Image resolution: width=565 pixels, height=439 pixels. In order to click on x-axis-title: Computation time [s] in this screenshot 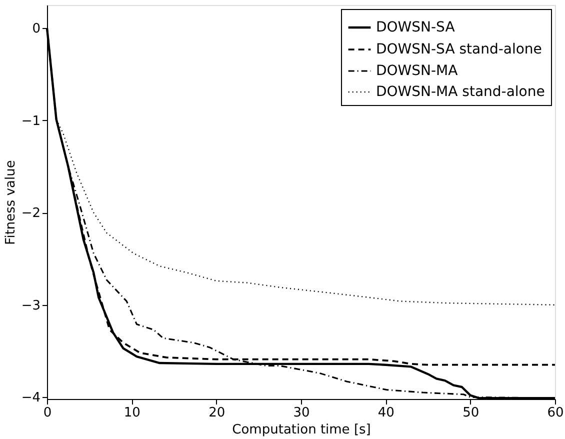, I will do `click(301, 430)`.